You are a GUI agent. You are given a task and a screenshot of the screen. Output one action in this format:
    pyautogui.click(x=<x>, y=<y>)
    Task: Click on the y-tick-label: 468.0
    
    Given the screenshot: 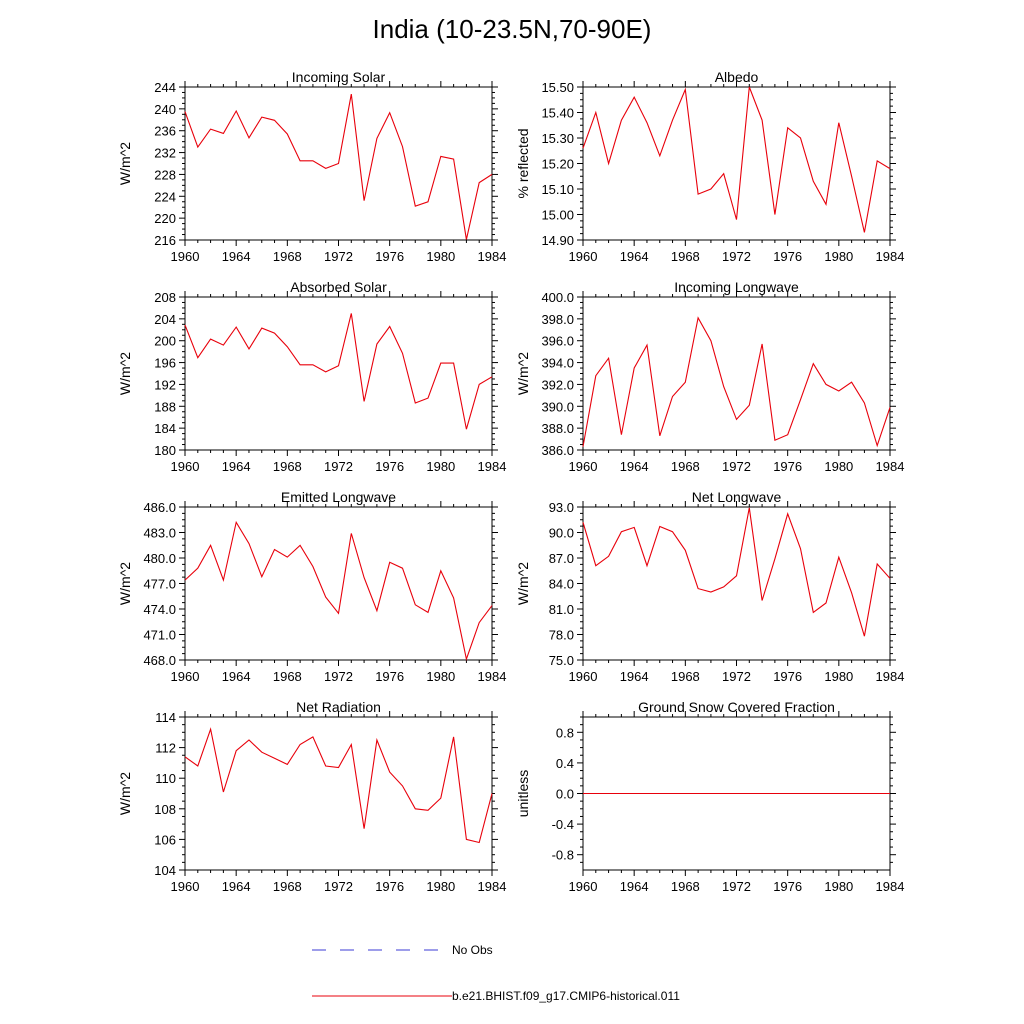 What is the action you would take?
    pyautogui.click(x=159, y=660)
    